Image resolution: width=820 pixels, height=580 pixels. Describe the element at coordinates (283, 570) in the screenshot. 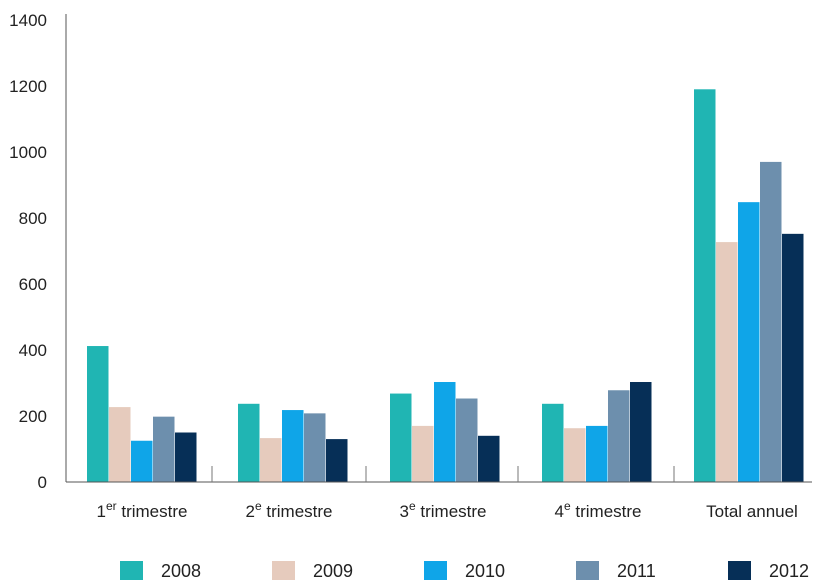

I see `legend-swatch-2009` at that location.